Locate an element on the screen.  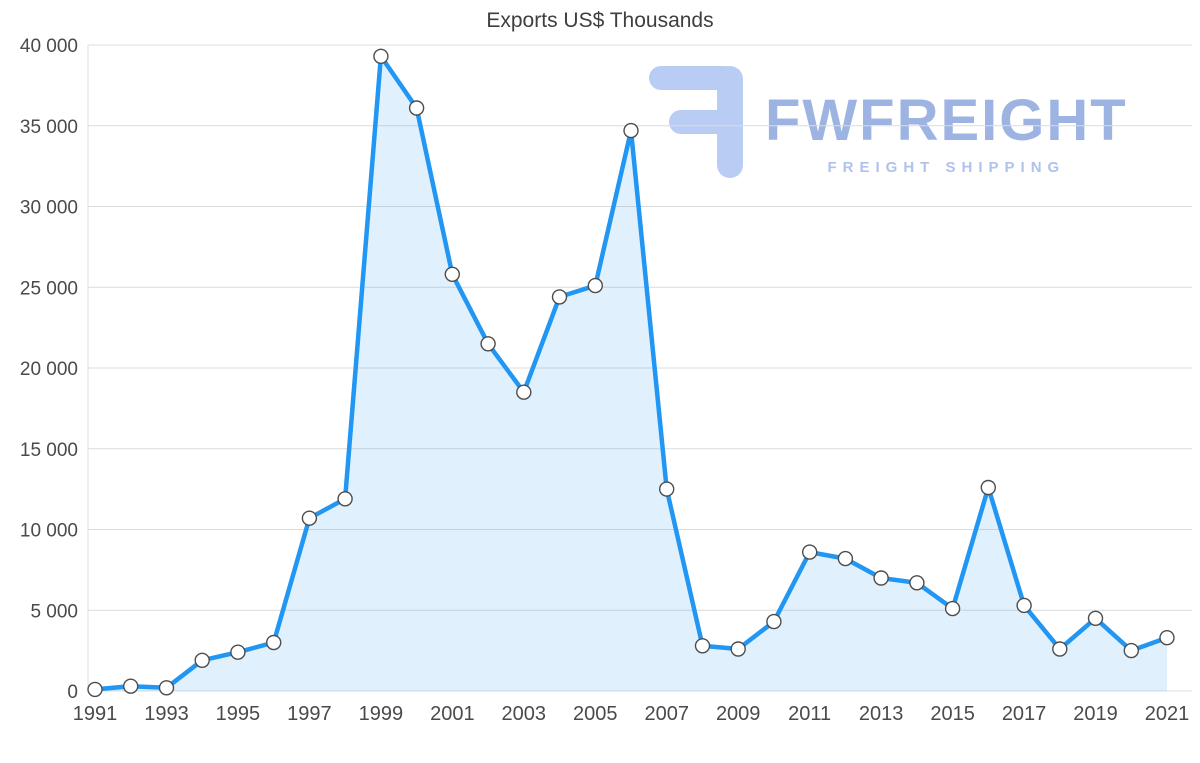
x-tick-label: 2005 is located at coordinates (595, 714).